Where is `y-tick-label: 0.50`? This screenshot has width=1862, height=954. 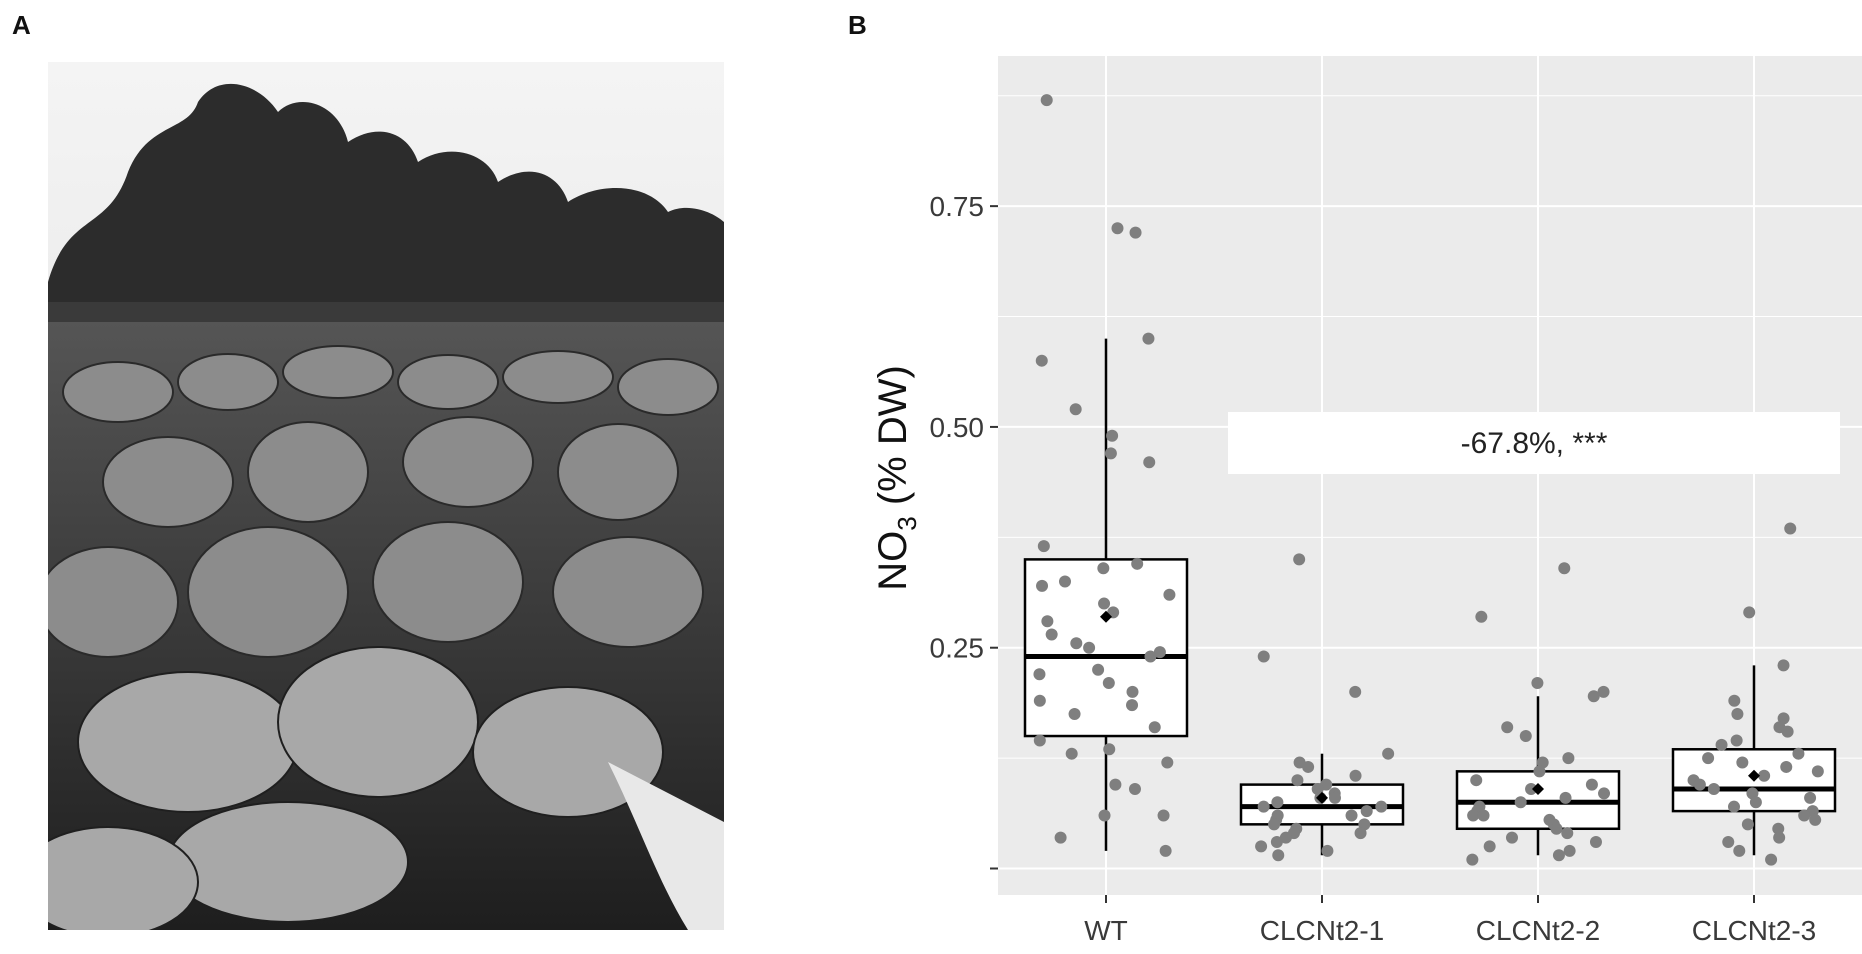 y-tick-label: 0.50 is located at coordinates (957, 427).